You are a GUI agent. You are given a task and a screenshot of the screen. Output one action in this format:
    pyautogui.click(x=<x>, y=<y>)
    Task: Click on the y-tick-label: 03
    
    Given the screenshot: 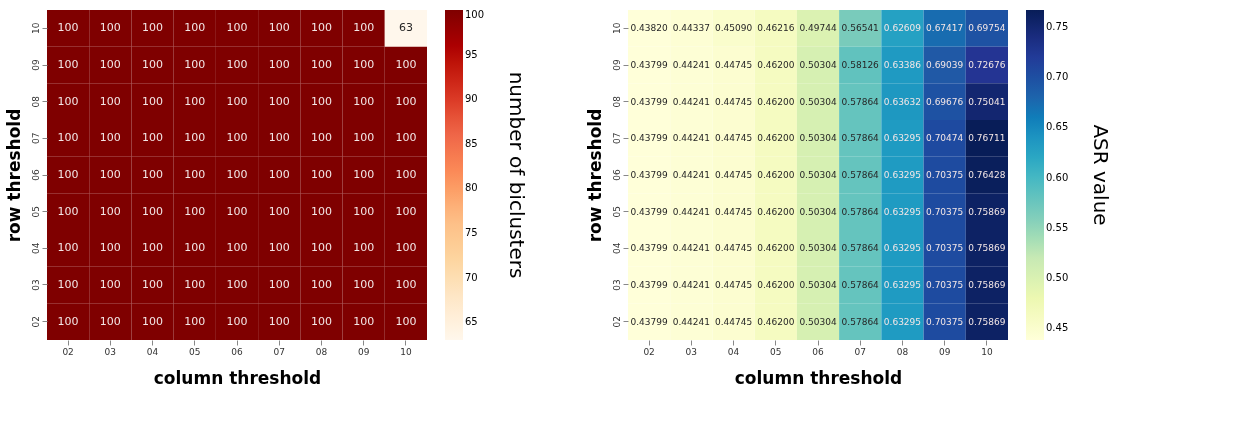 What is the action you would take?
    pyautogui.click(x=616, y=285)
    